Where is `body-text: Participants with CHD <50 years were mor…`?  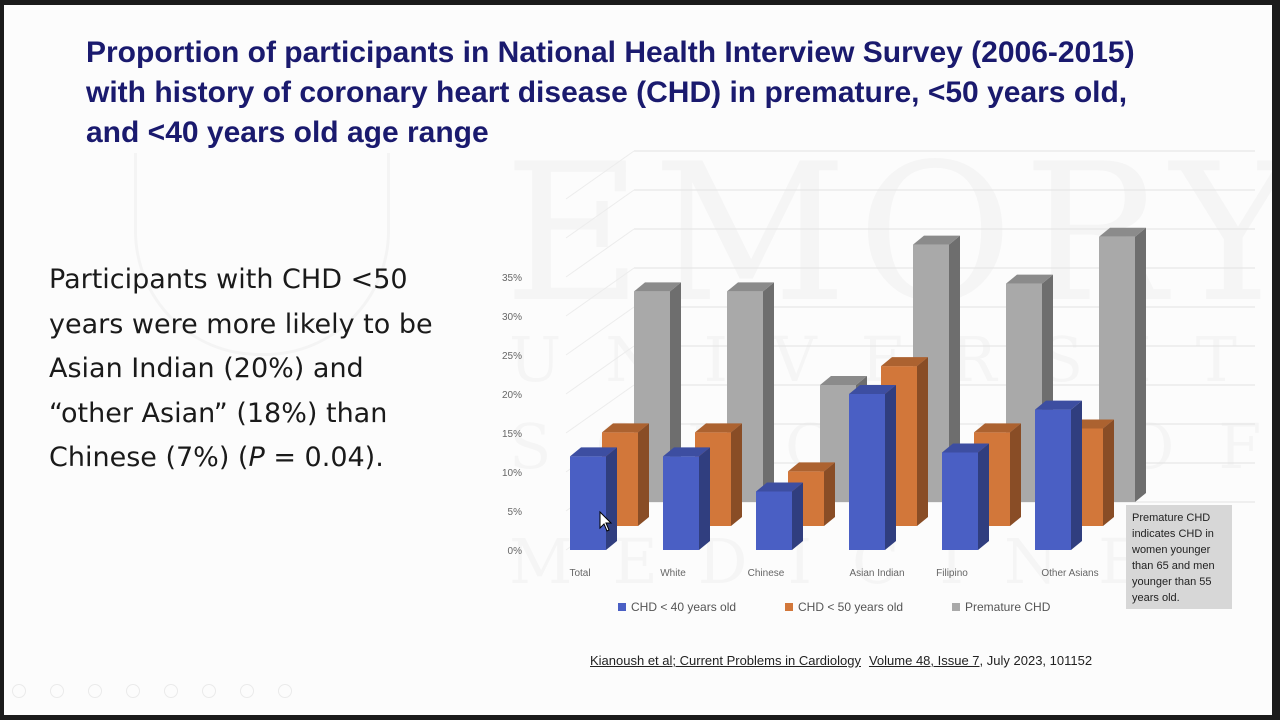 body-text: Participants with CHD <50 years were mor… is located at coordinates (244, 369).